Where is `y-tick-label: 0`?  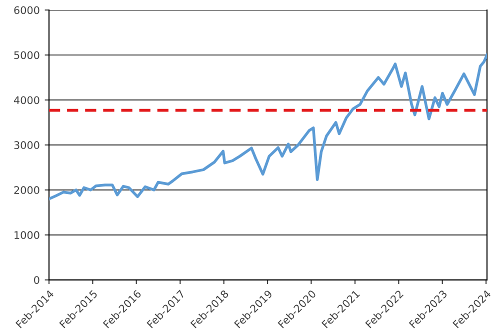
y-tick-label: 0 is located at coordinates (37, 280).